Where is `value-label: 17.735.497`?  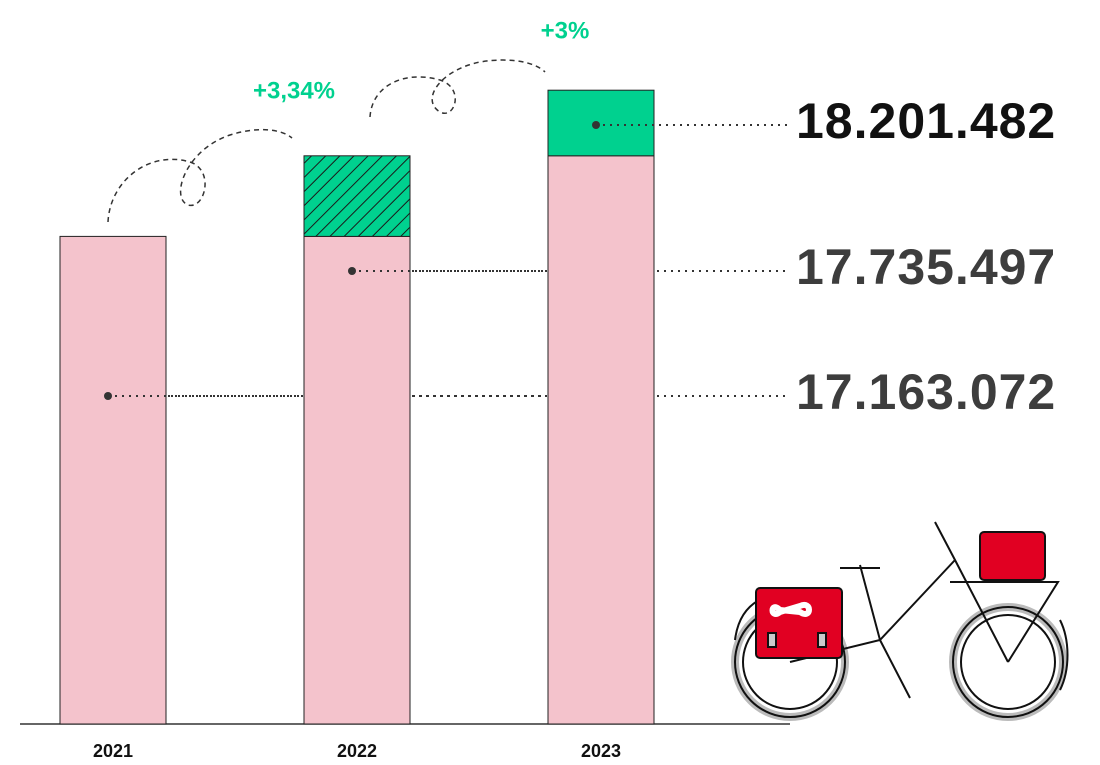 value-label: 17.735.497 is located at coordinates (926, 267).